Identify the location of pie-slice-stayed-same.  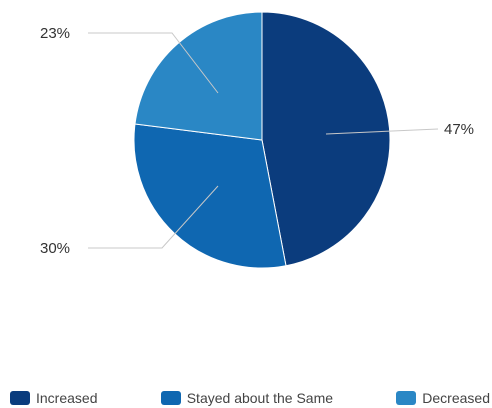
(210, 196).